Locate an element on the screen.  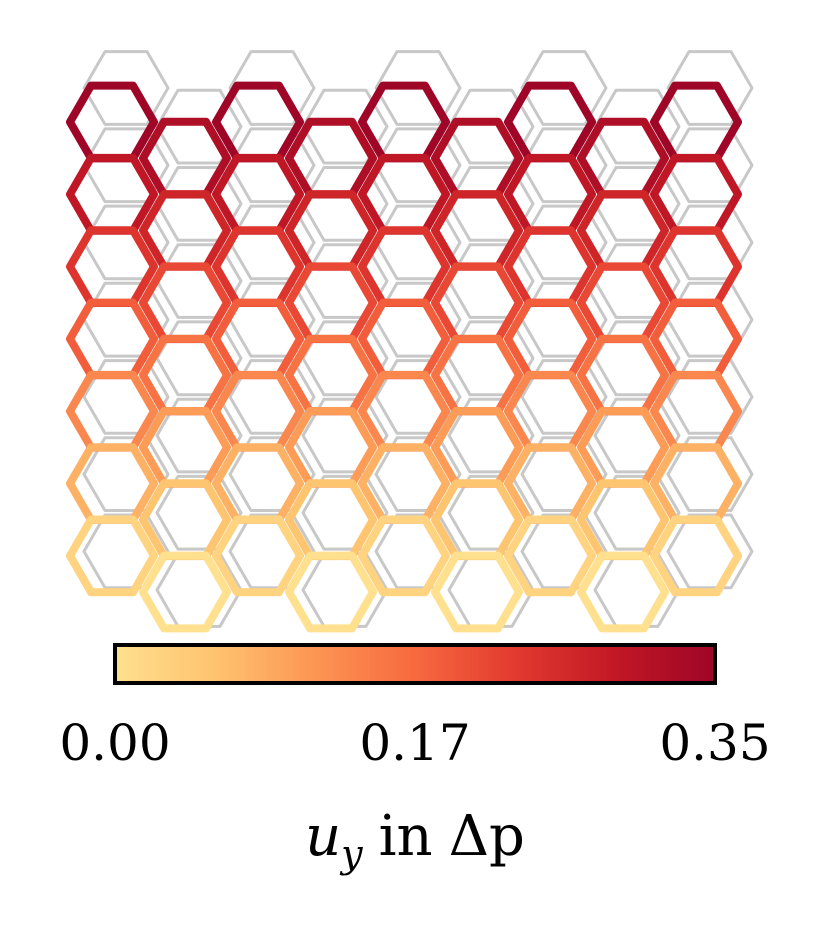
colorbar-tick-mid: 0.17 is located at coordinates (414, 743).